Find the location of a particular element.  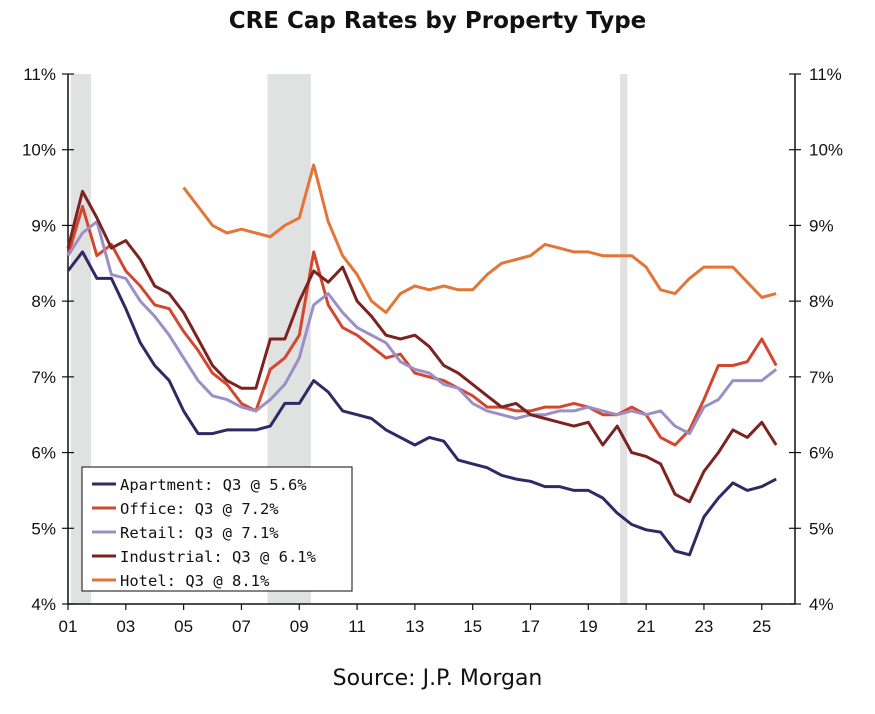

y-tick-label-right: 9% is located at coordinates (821, 225).